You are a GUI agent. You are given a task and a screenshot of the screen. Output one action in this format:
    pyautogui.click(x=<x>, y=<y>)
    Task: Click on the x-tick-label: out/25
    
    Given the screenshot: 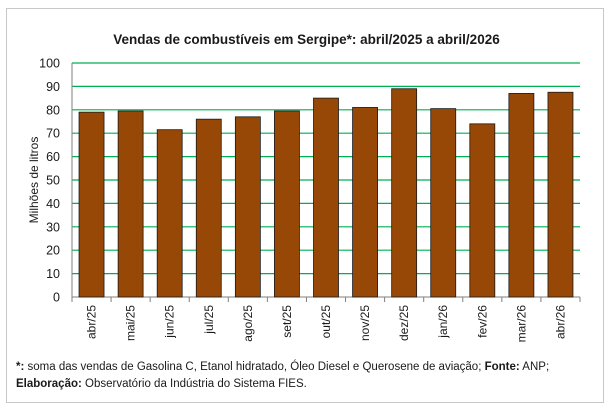 What is the action you would take?
    pyautogui.click(x=326, y=322)
    